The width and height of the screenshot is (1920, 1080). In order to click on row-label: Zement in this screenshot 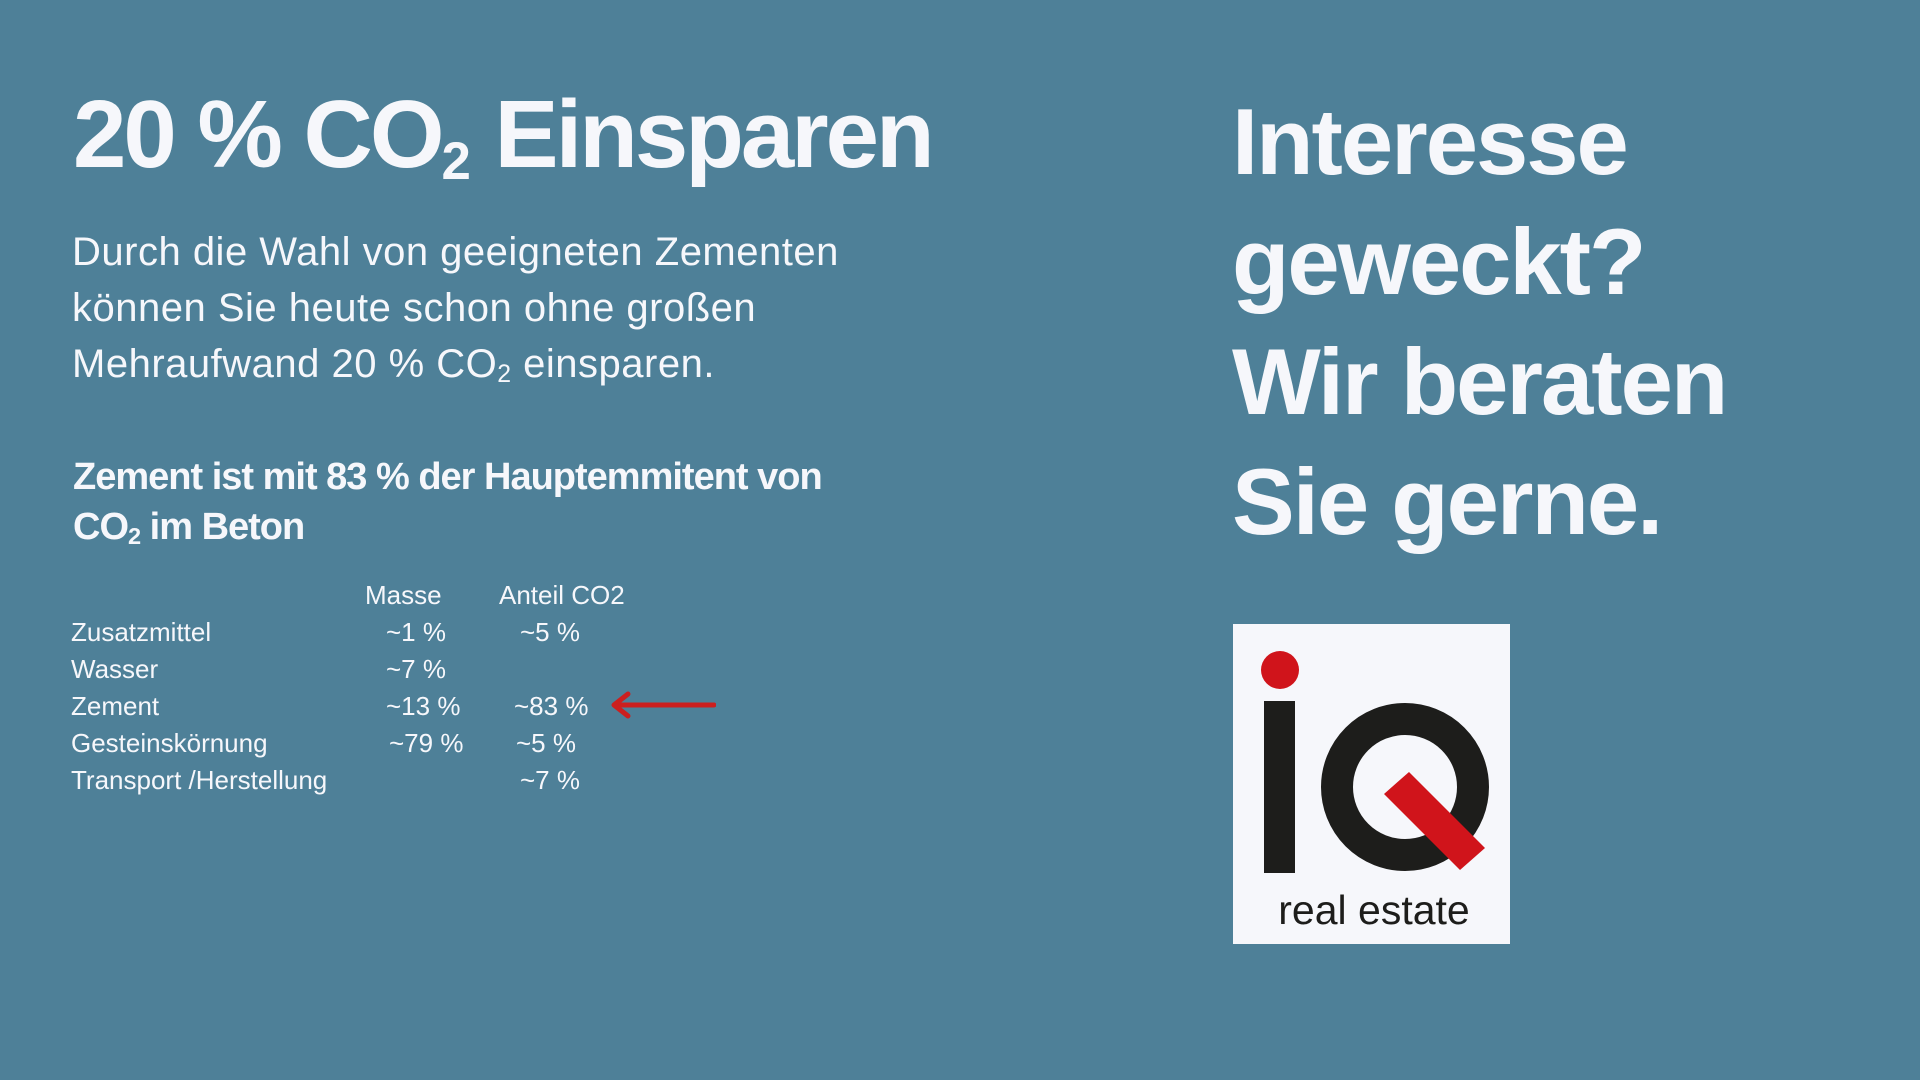, I will do `click(115, 706)`.